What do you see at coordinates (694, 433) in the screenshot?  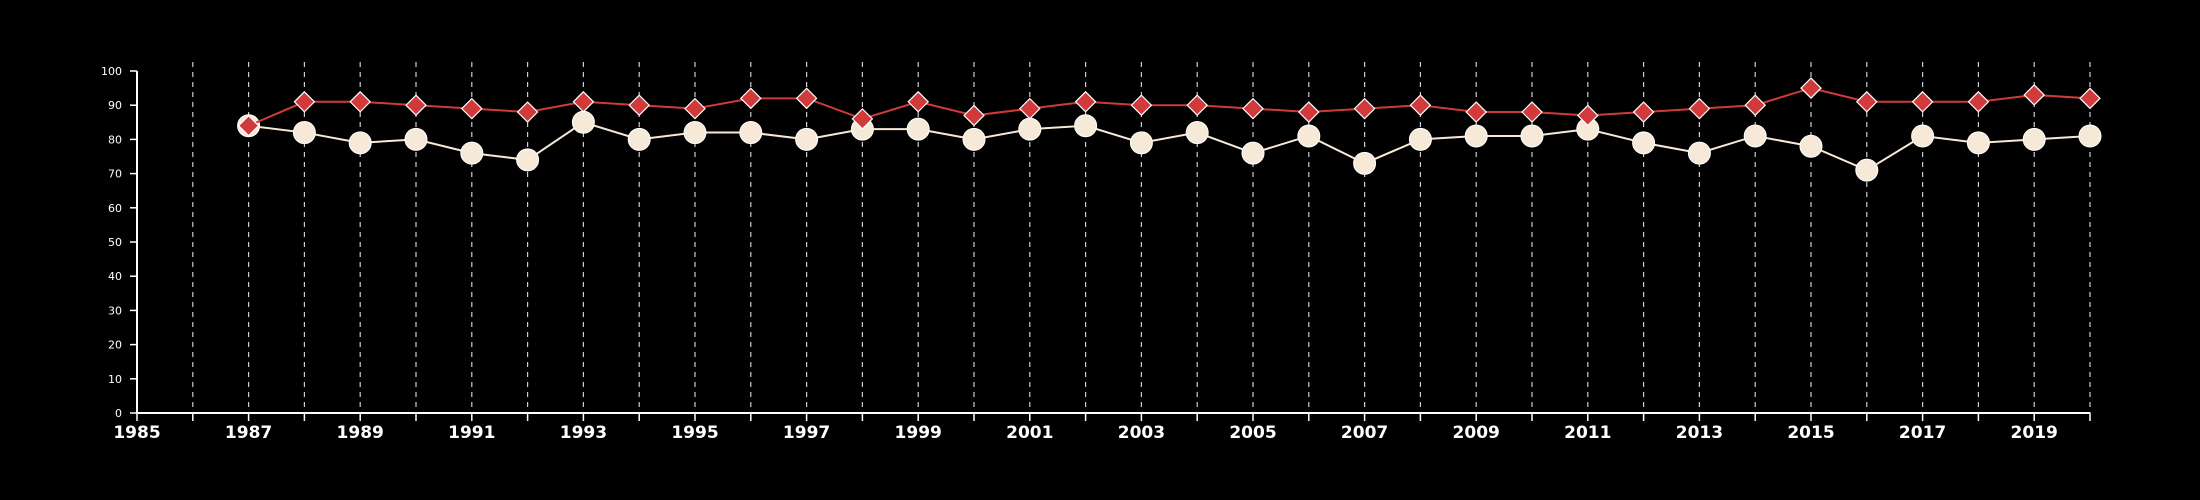 I see `x-tick-label: 1995` at bounding box center [694, 433].